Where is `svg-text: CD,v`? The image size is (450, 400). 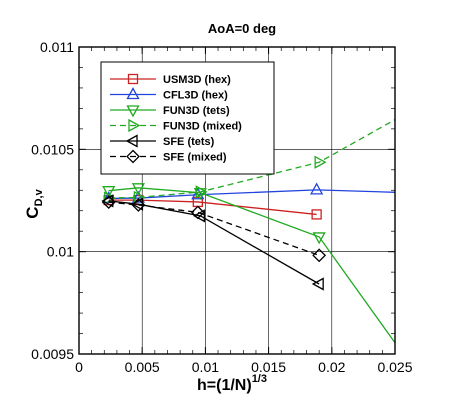 svg-text: CD,v is located at coordinates (34, 203).